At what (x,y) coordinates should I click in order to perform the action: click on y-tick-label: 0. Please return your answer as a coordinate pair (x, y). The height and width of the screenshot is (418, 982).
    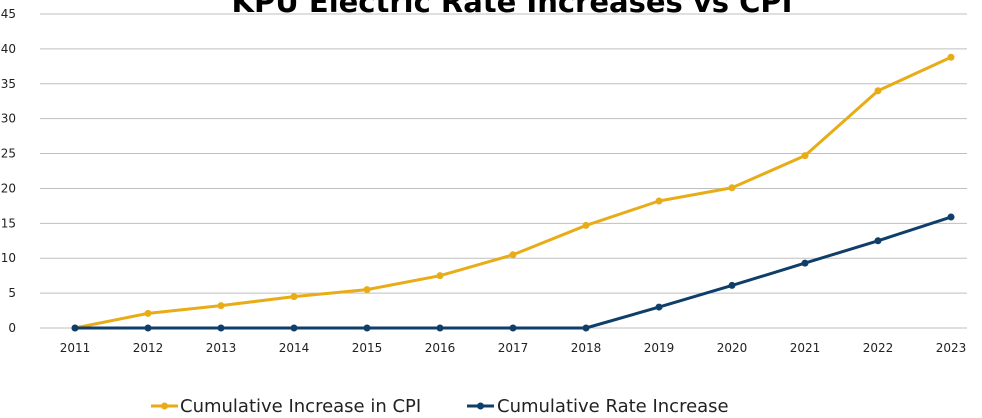
    Looking at the image, I should click on (12, 328).